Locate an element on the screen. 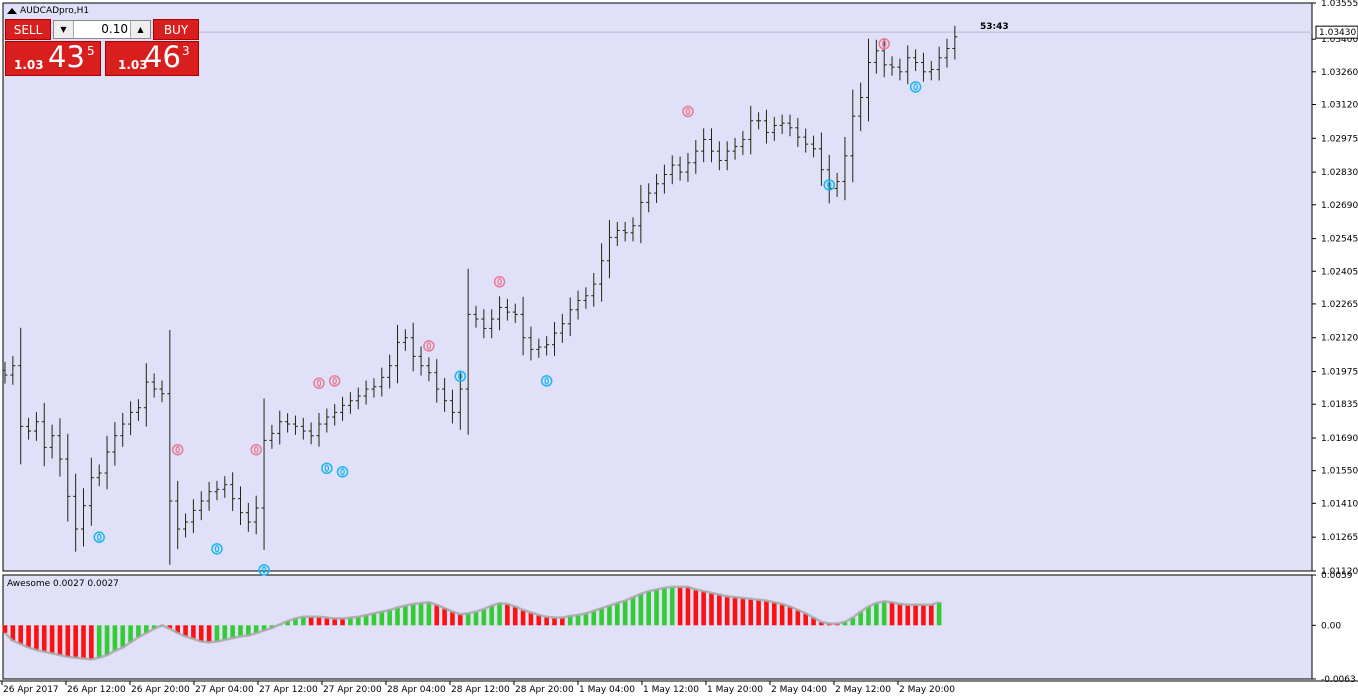 Image resolution: width=1358 pixels, height=700 pixels. current-price-box is located at coordinates (1336, 32).